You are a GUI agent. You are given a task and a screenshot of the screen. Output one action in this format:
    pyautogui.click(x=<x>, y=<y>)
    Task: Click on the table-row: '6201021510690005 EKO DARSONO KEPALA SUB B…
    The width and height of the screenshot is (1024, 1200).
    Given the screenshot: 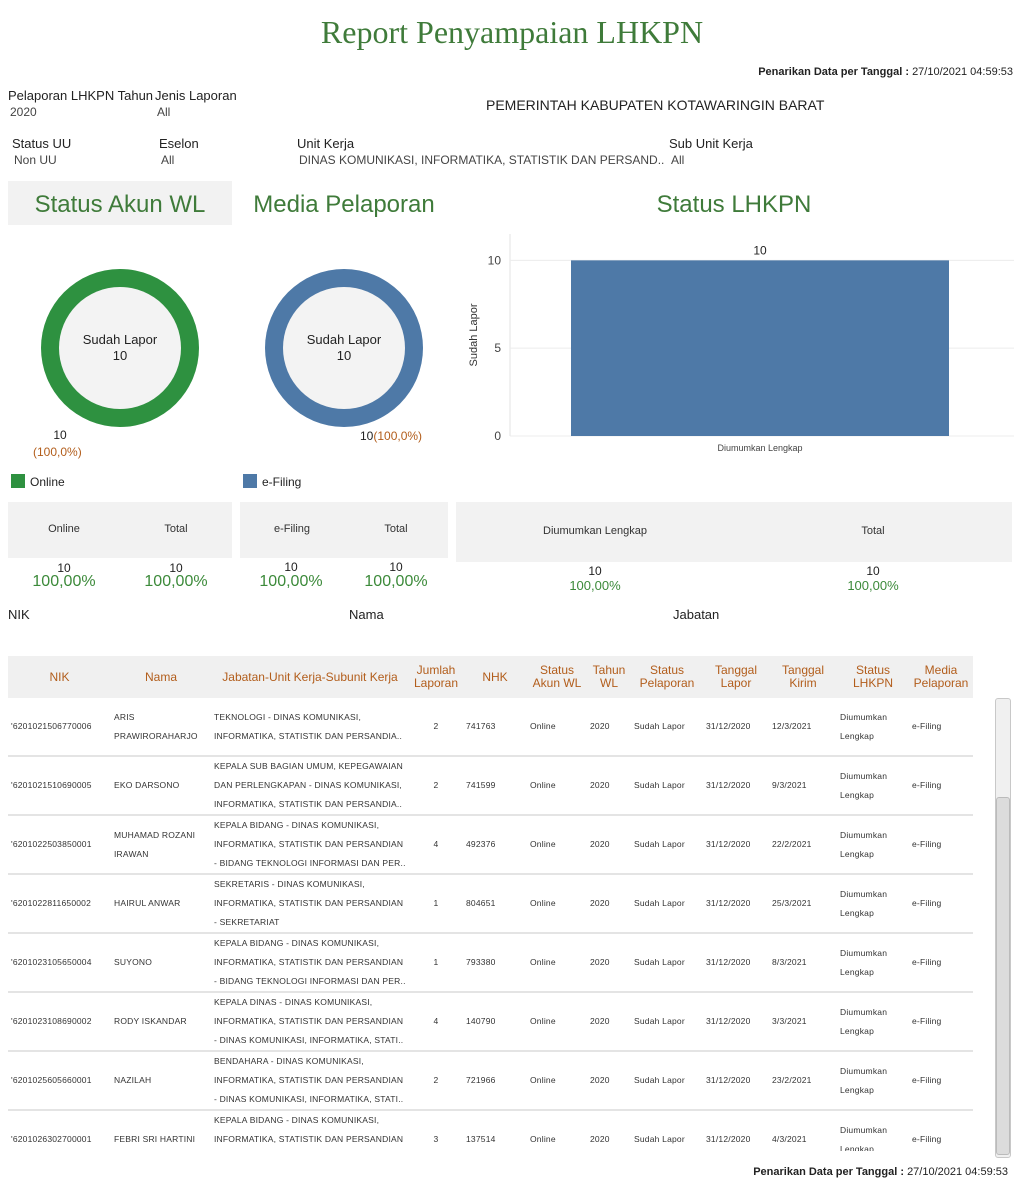 What is the action you would take?
    pyautogui.click(x=490, y=786)
    